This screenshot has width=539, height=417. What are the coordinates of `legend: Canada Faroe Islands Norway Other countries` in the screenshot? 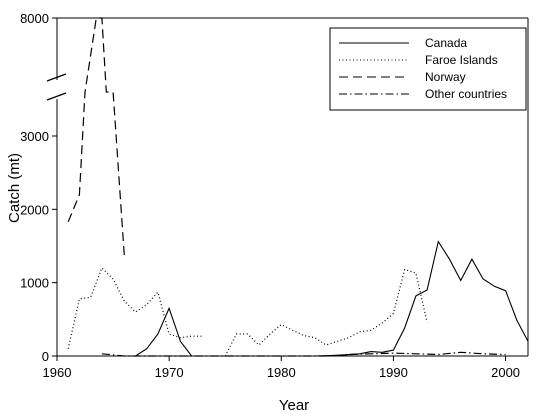 It's located at (428, 69).